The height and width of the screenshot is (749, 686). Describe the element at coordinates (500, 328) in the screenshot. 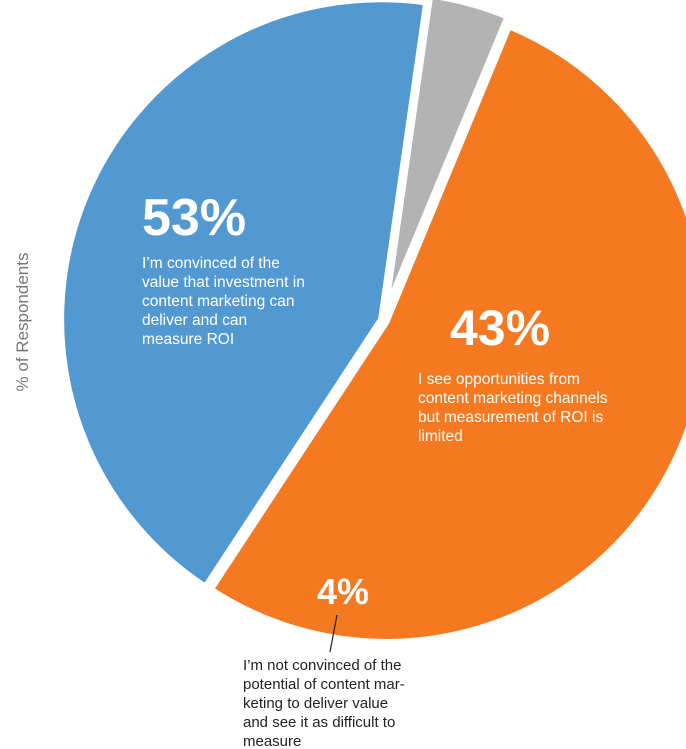

I see `slice-value-label-2: 43%` at that location.